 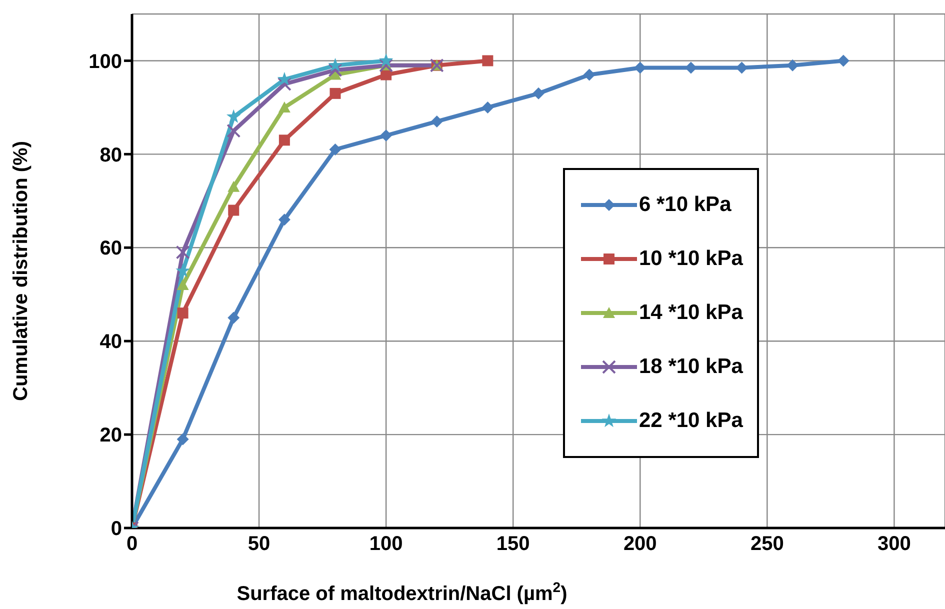 I want to click on y-tick-label: 20, so click(x=111, y=435).